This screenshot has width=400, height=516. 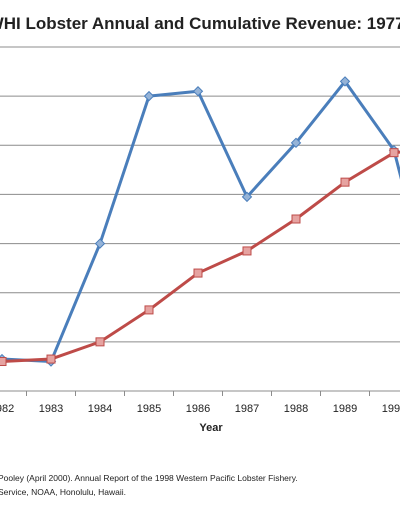 I want to click on x-tick-label-1985: 1985, so click(x=149, y=409).